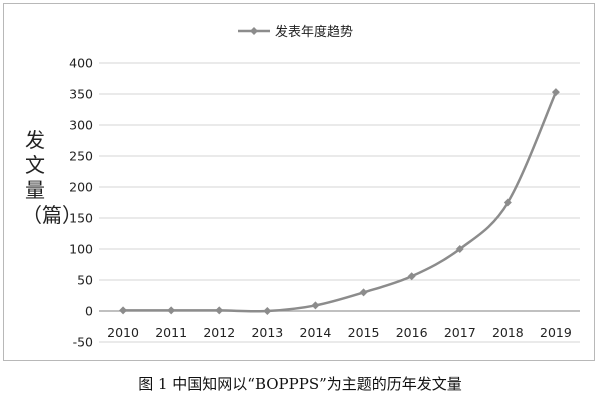 This screenshot has width=600, height=401. I want to click on y-tick-label: 300, so click(81, 125).